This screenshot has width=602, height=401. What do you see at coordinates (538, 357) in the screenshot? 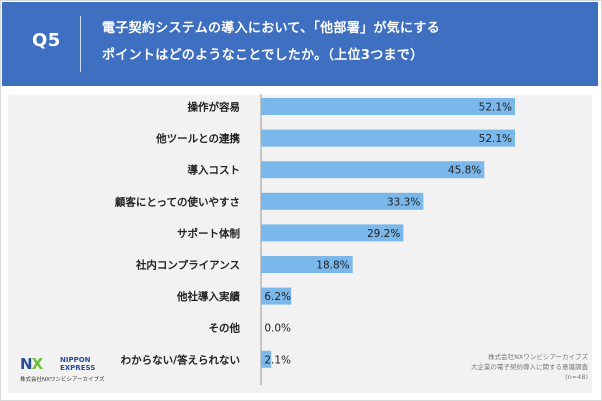
I see `source-line-1: 株式会社NXワンビシアーカイブズ` at bounding box center [538, 357].